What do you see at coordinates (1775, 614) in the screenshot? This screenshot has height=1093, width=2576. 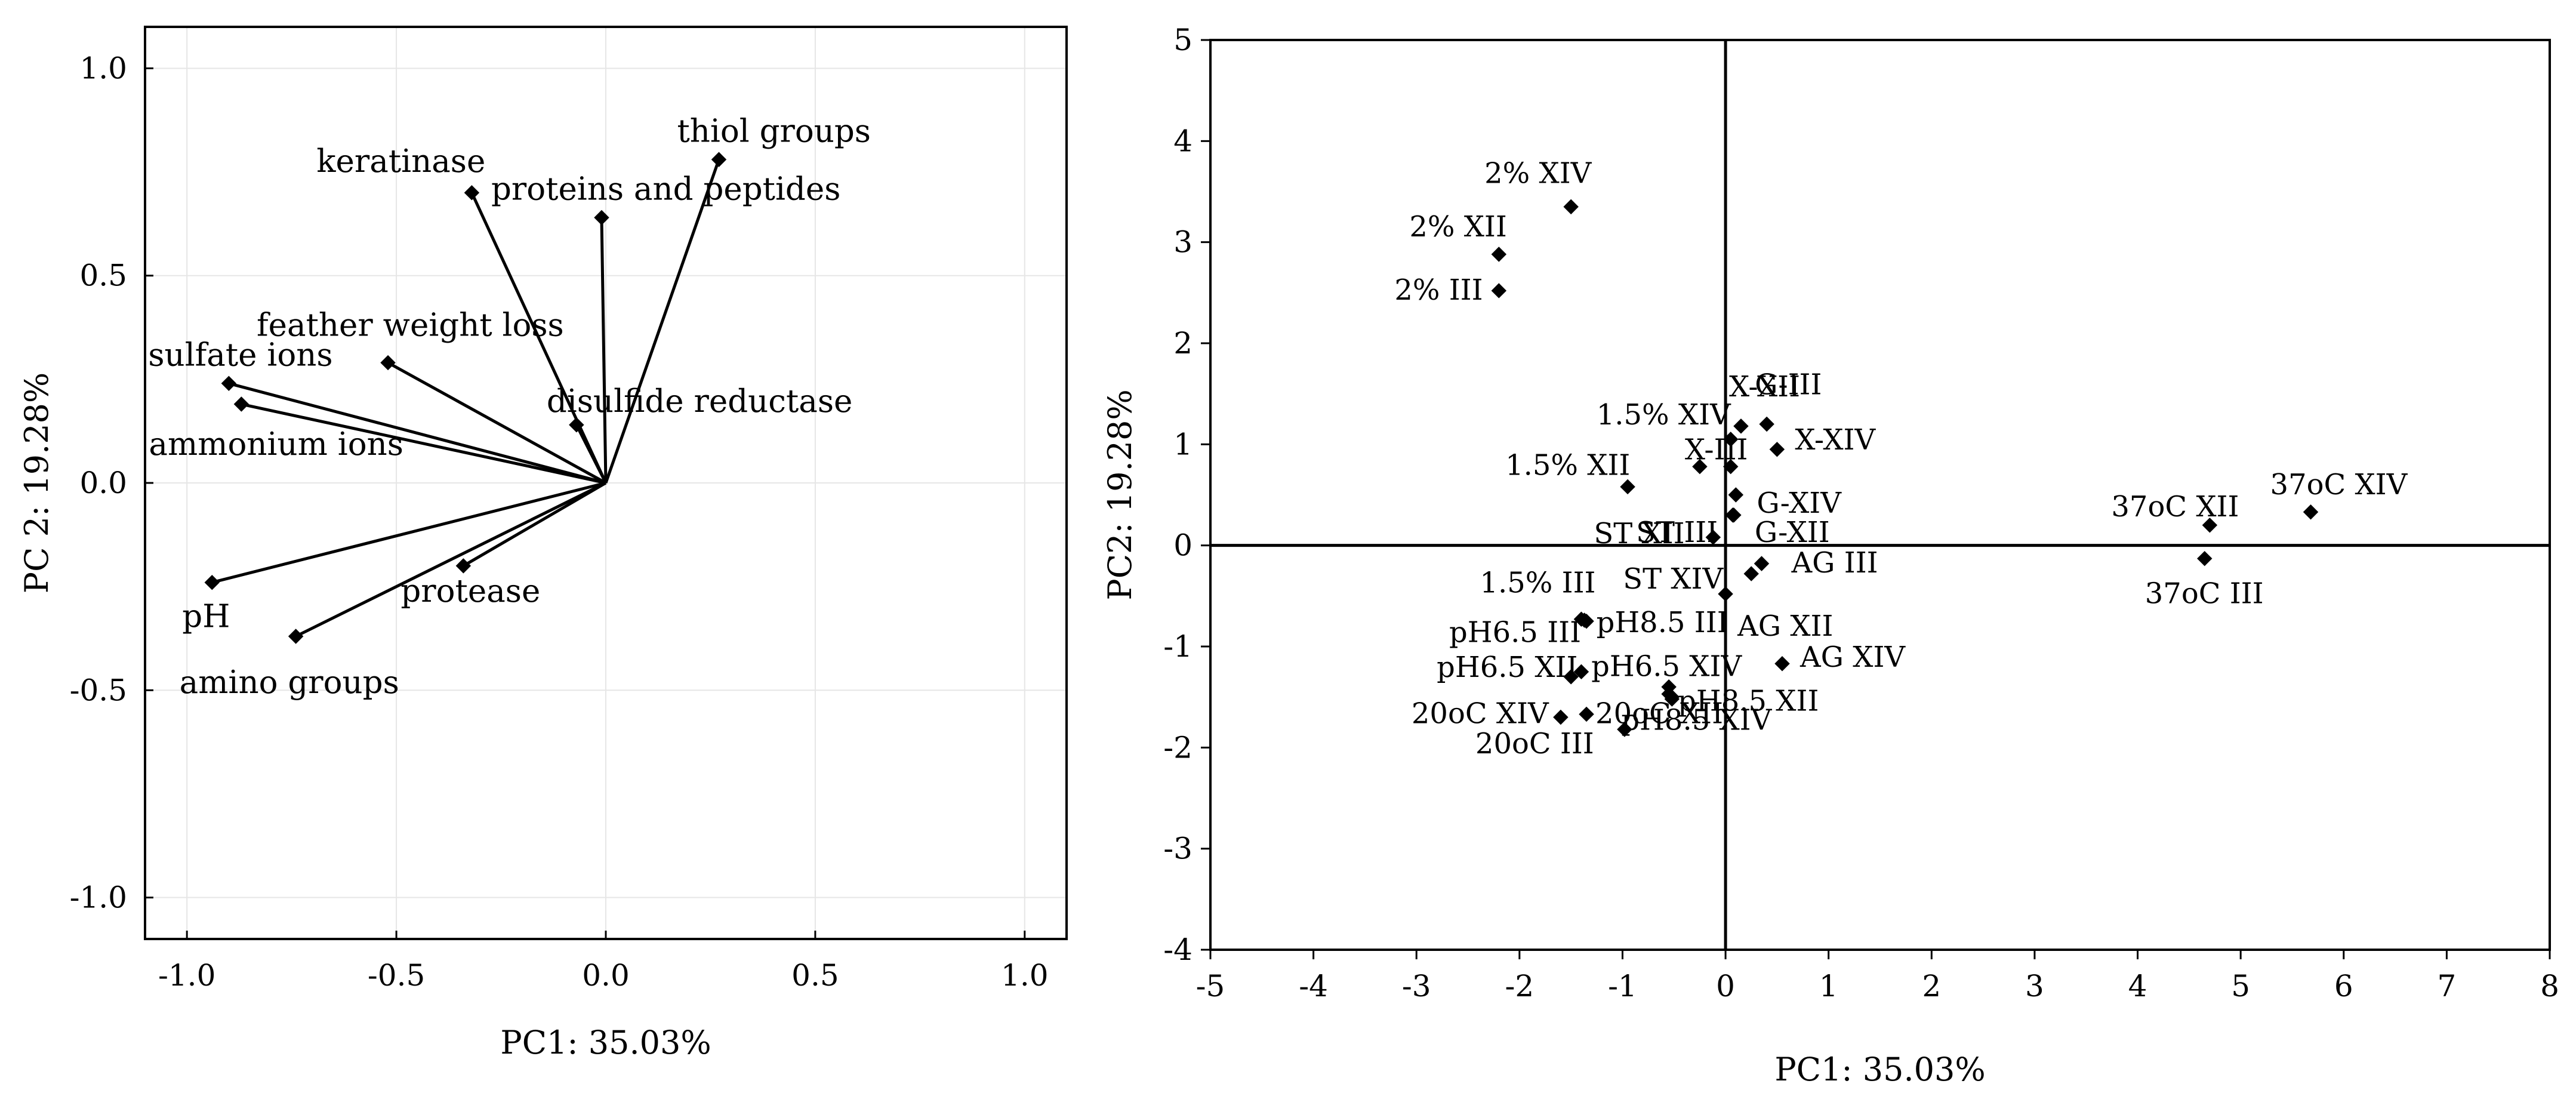 I see `score-point-ag-xii: AG XII` at bounding box center [1775, 614].